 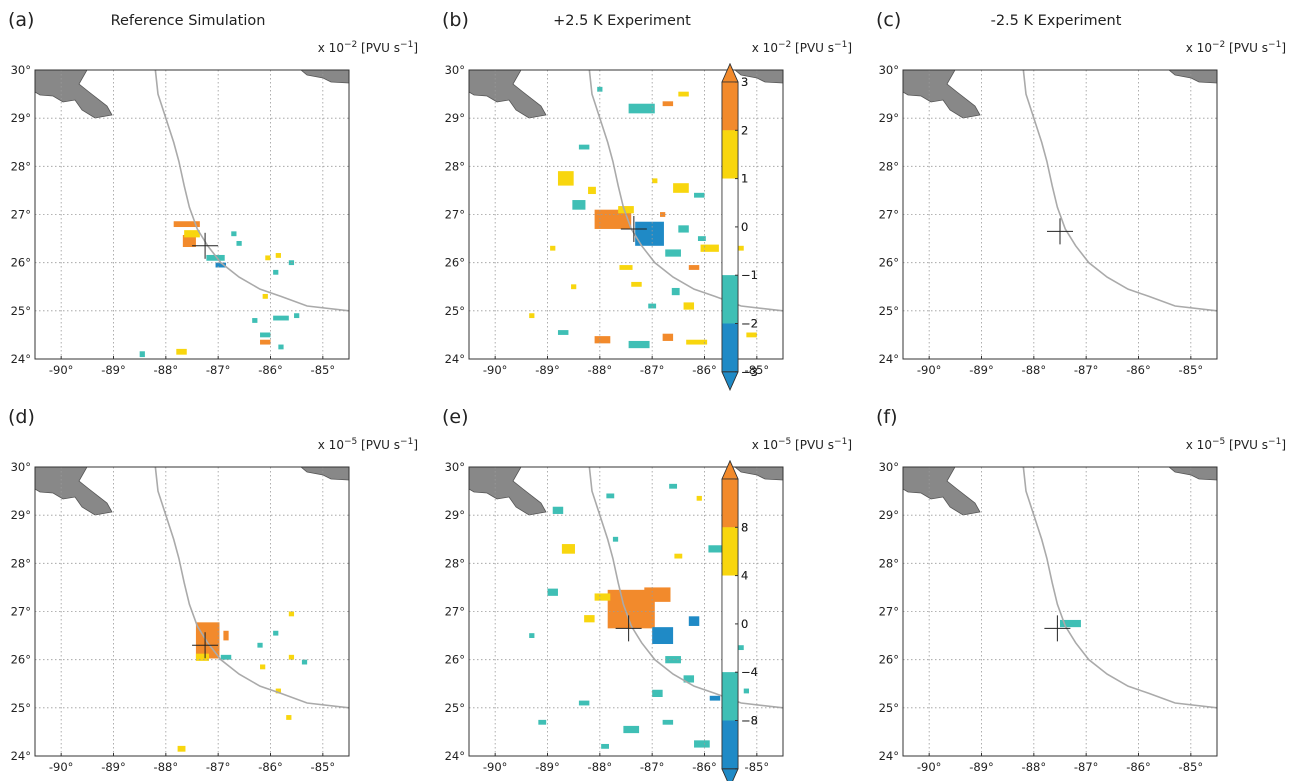 What do you see at coordinates (1056, 21) in the screenshot?
I see `panel-title: -2.5 K Experiment` at bounding box center [1056, 21].